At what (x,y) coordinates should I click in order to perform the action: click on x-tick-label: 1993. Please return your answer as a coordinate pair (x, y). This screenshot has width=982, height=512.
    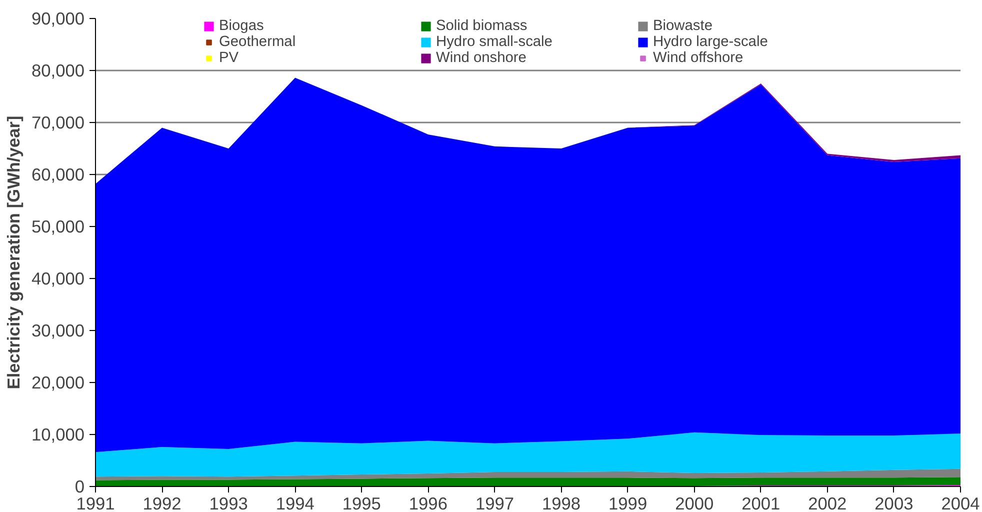
    Looking at the image, I should click on (228, 503).